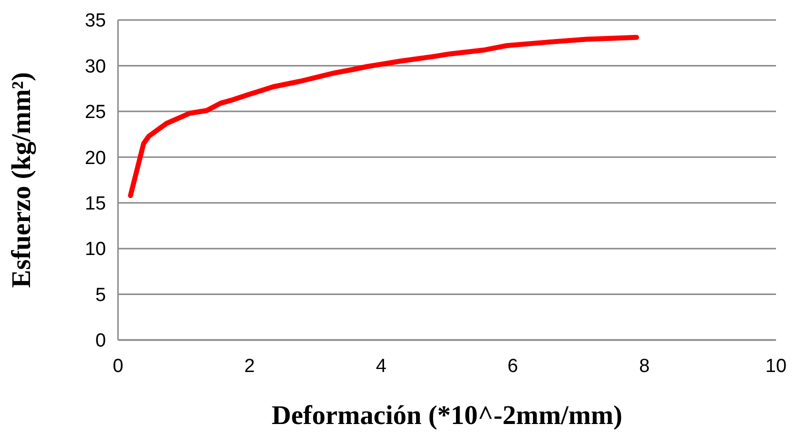 The height and width of the screenshot is (434, 792). I want to click on x-tick-label: 6, so click(513, 366).